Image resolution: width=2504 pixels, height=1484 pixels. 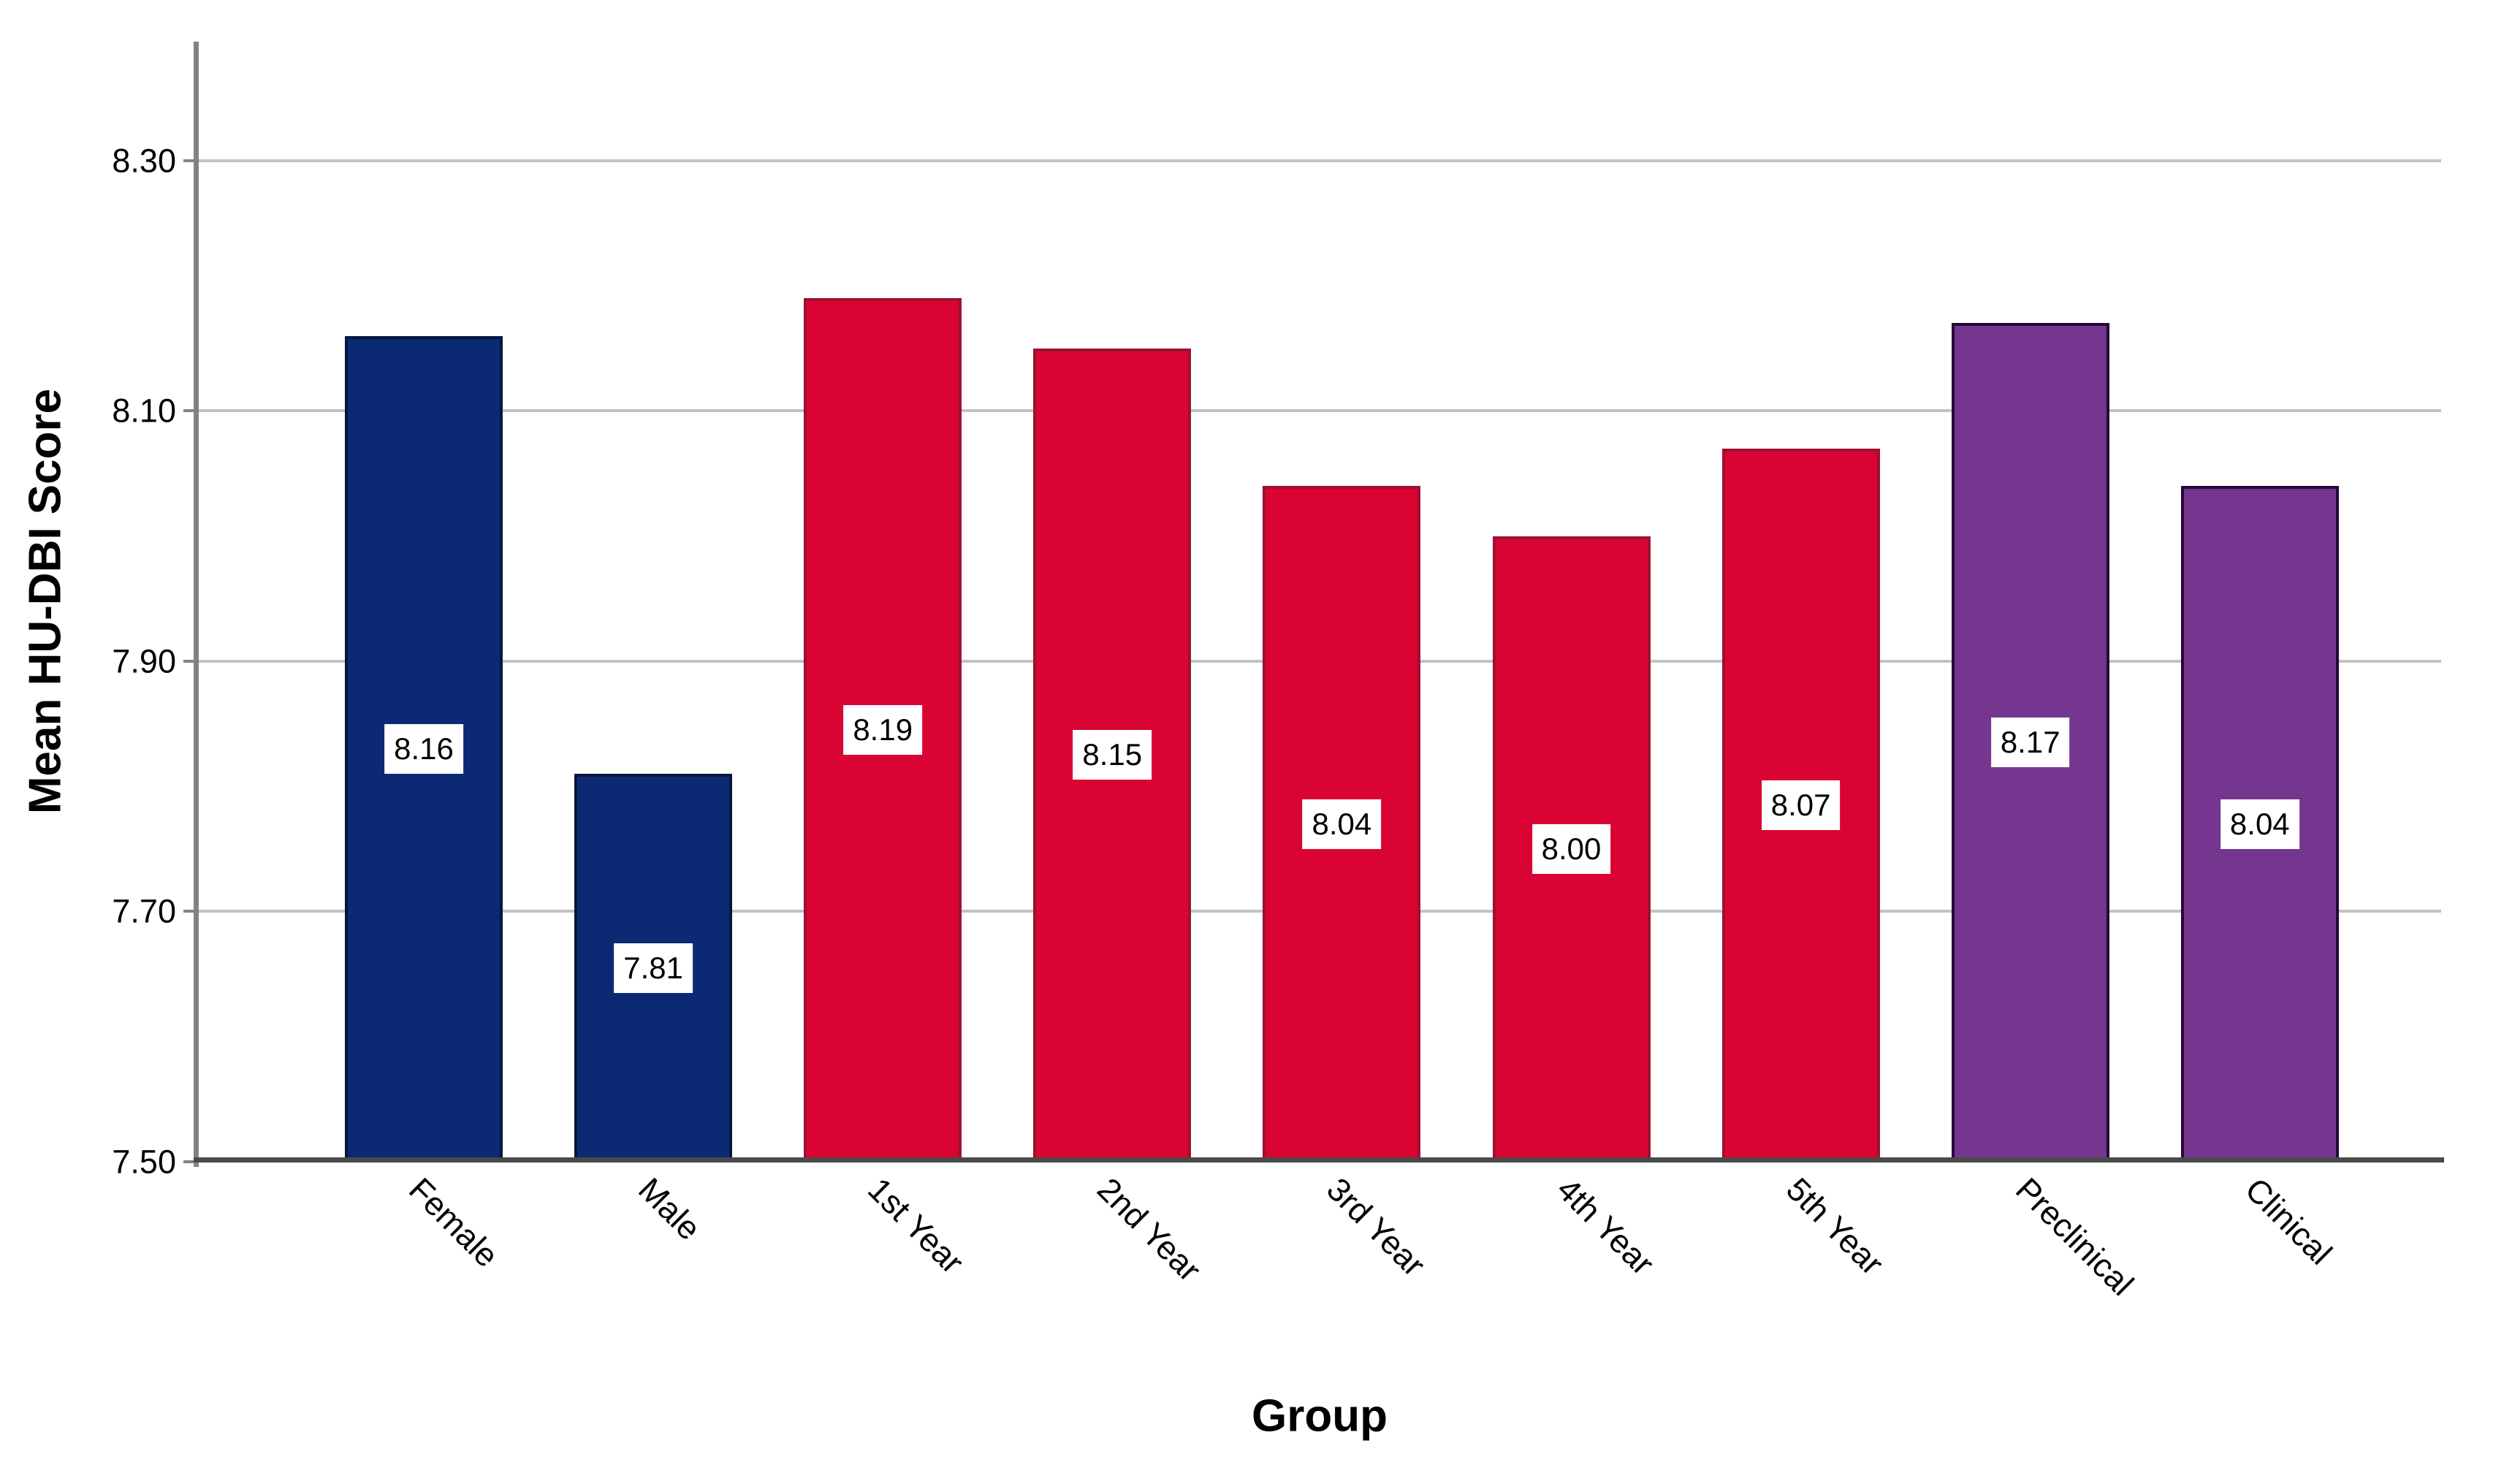 I want to click on x-axis-title: Group, so click(x=1320, y=1416).